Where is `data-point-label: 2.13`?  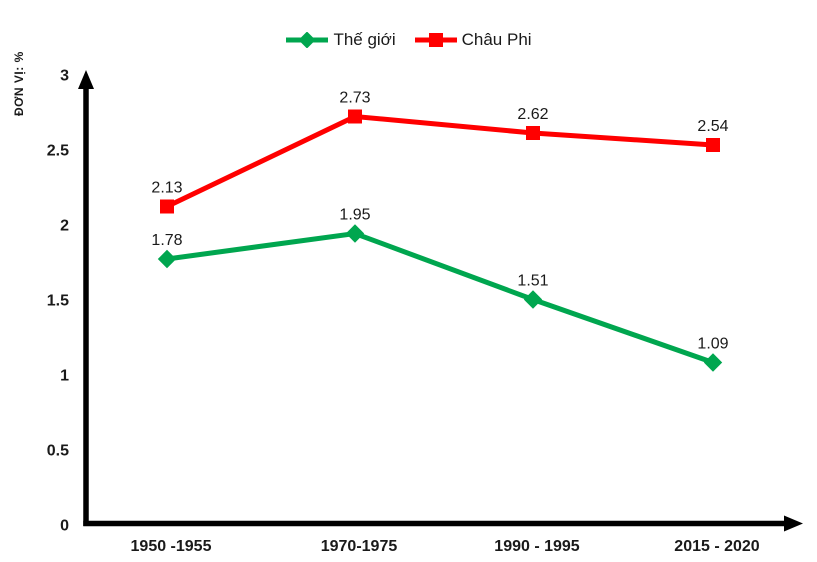 data-point-label: 2.13 is located at coordinates (166, 188).